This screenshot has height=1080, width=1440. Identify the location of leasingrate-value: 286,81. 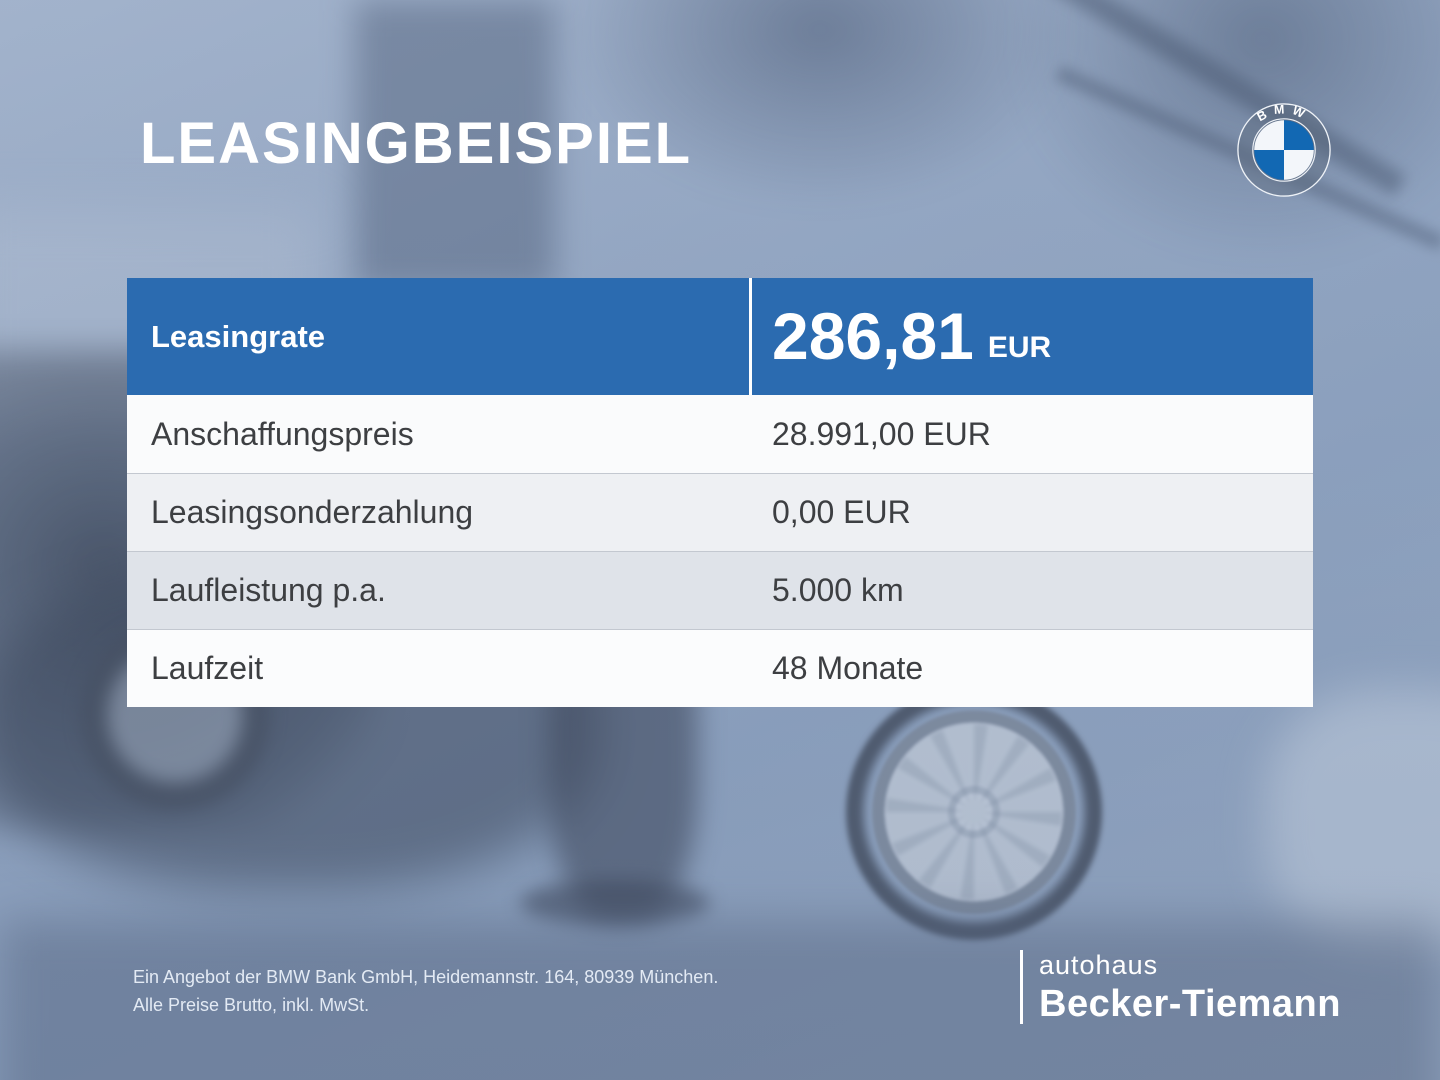
(873, 336).